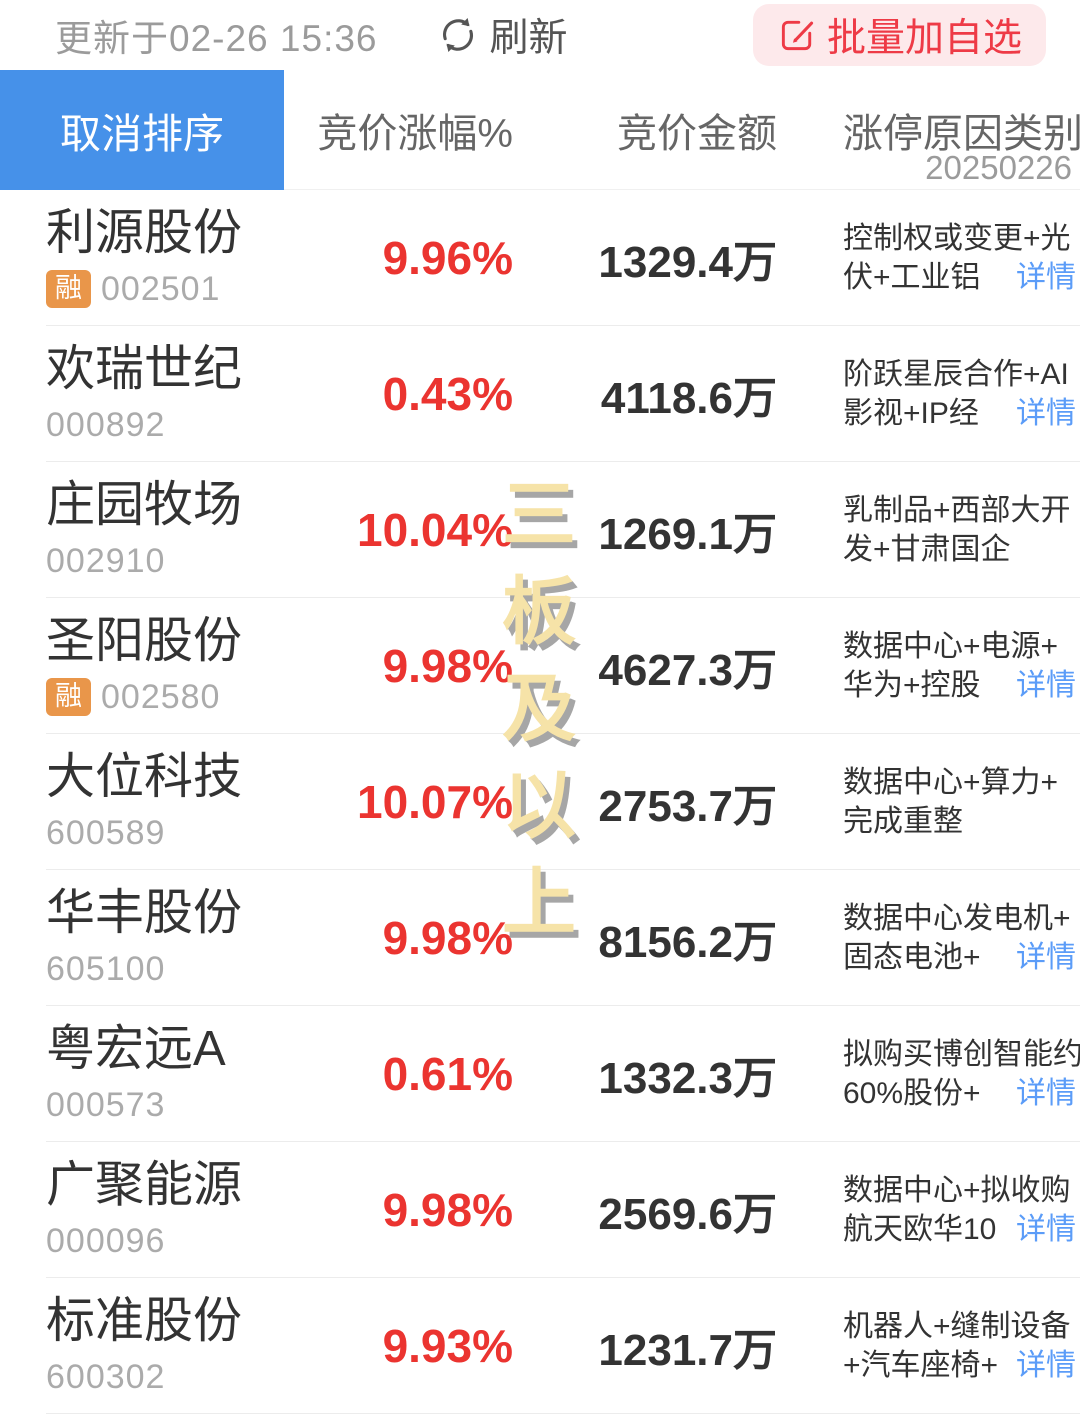  Describe the element at coordinates (106, 832) in the screenshot. I see `stock-code: 600589` at that location.